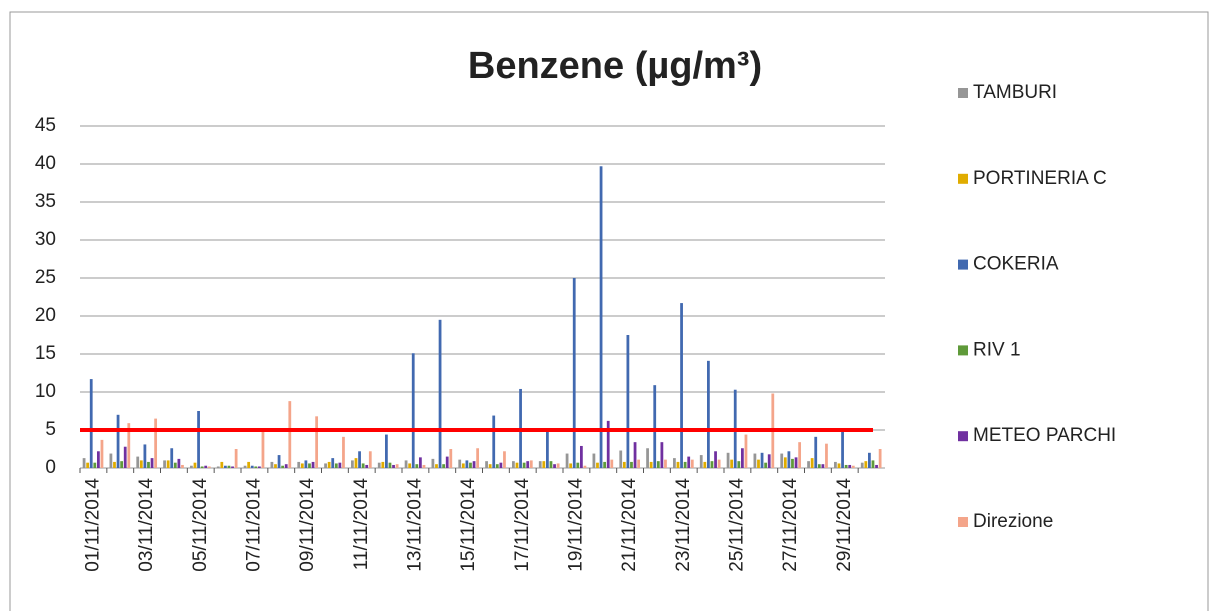 This screenshot has width=1211, height=611. Describe the element at coordinates (45, 239) in the screenshot. I see `y-tick-label: 30` at that location.